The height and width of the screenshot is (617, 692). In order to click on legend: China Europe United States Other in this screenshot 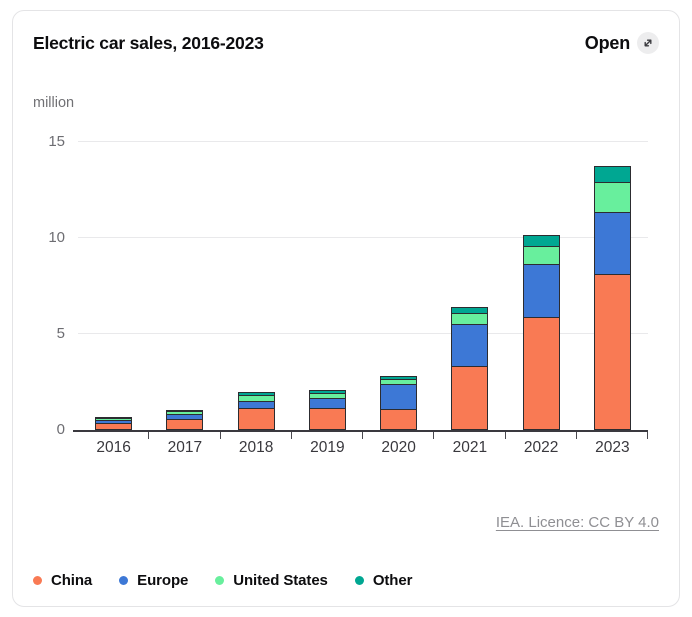, I will do `click(346, 580)`.